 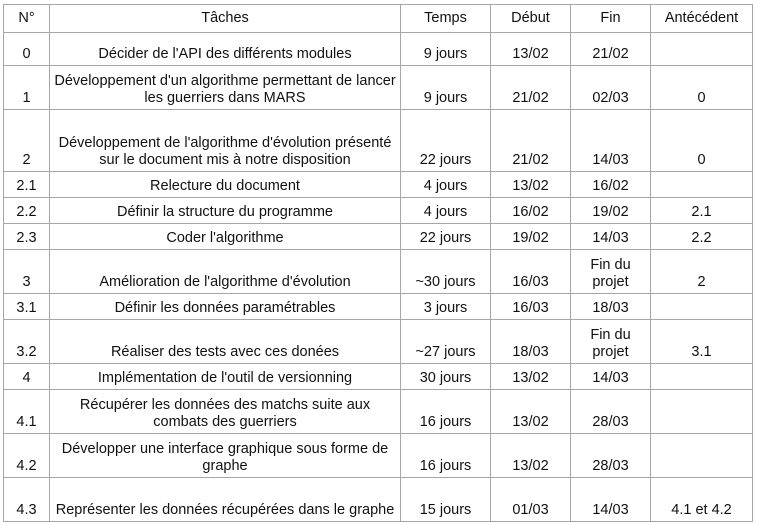 What do you see at coordinates (225, 306) in the screenshot?
I see `cell-task: Définir les données paramétrables` at bounding box center [225, 306].